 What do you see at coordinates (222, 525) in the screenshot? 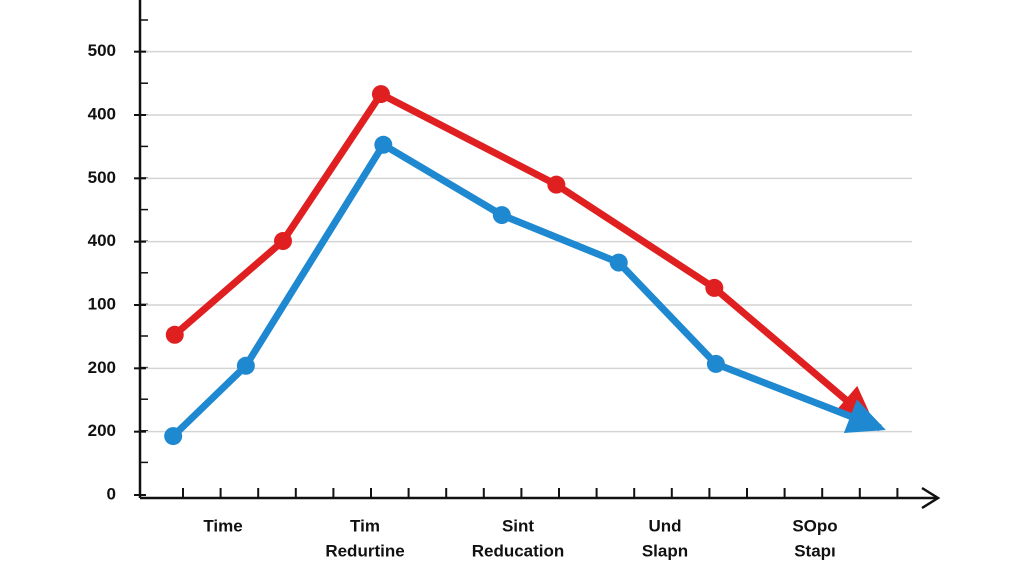
I see `x-tick-label: Time` at bounding box center [222, 525].